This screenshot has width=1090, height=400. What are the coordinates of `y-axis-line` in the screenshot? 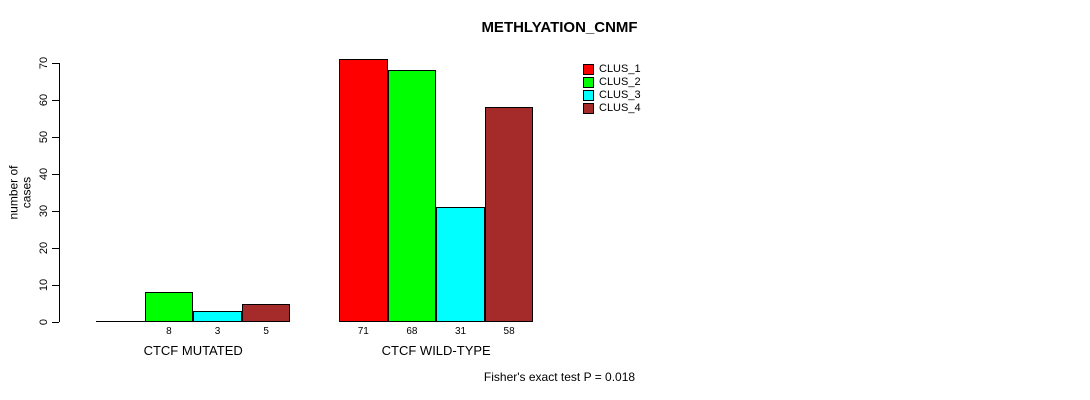 It's located at (59, 192).